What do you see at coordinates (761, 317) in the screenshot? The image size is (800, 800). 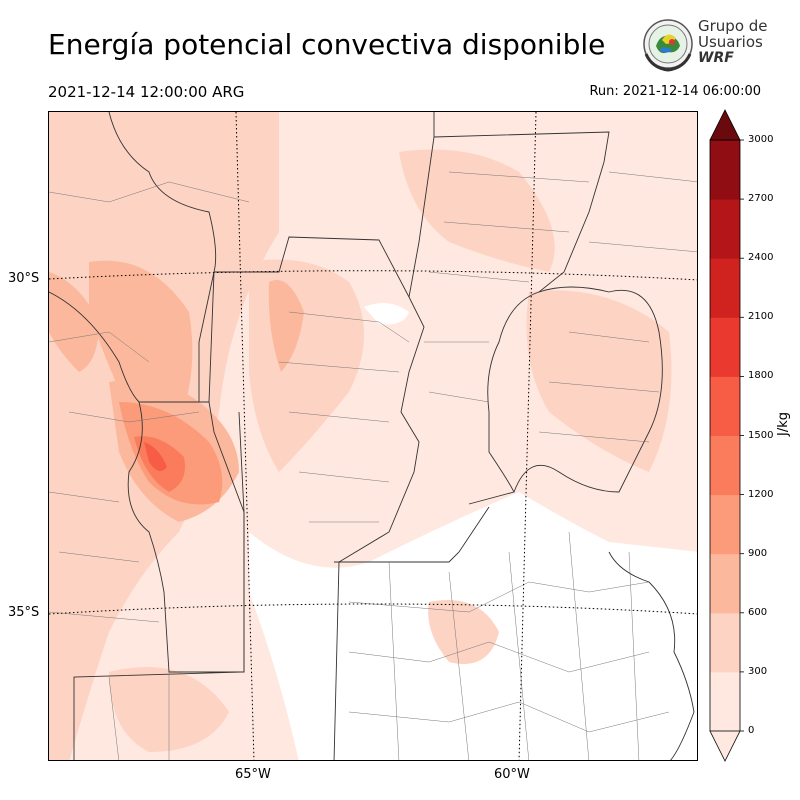 I see `colorbar-tick-label: 2100` at bounding box center [761, 317].